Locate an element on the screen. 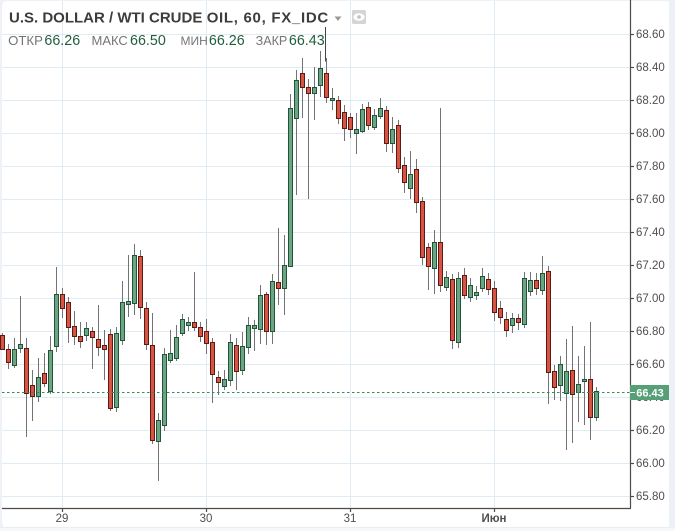  svg-text: 31 is located at coordinates (350, 519).